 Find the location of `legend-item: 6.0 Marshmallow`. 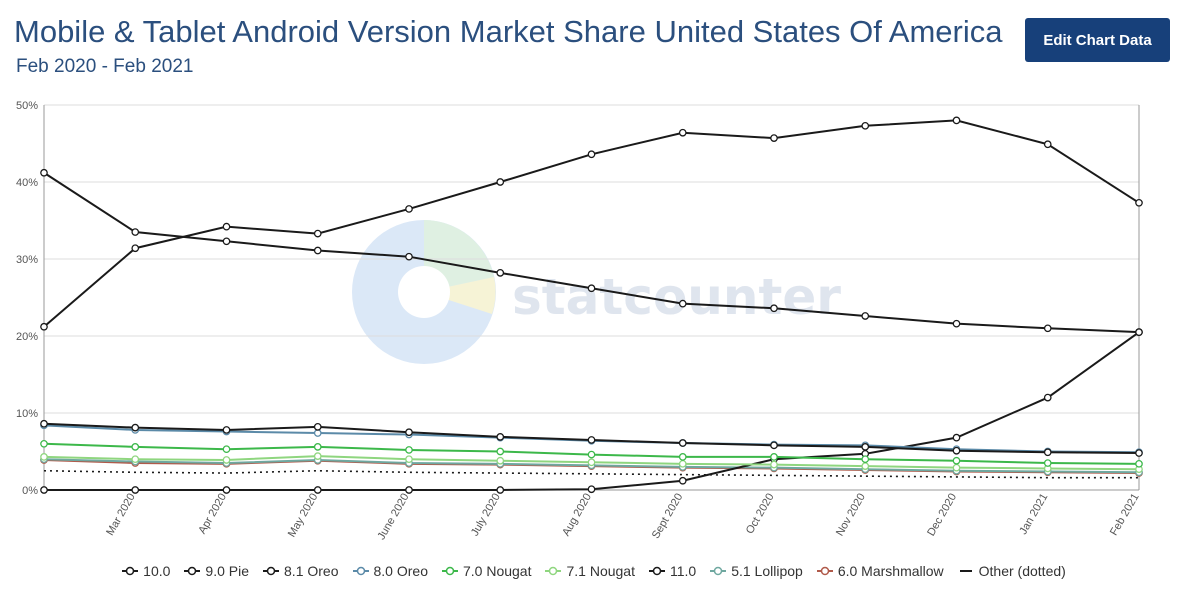

legend-item: 6.0 Marshmallow is located at coordinates (880, 571).